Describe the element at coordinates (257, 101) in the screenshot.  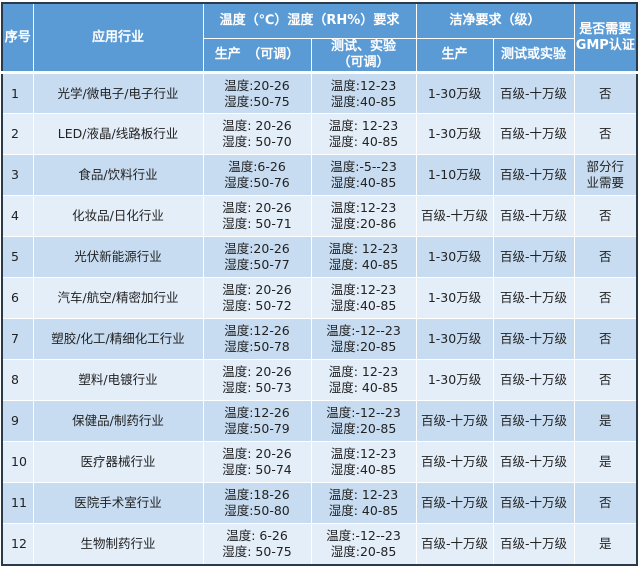
I see `production-humidity: 湿度:50-75` at that location.